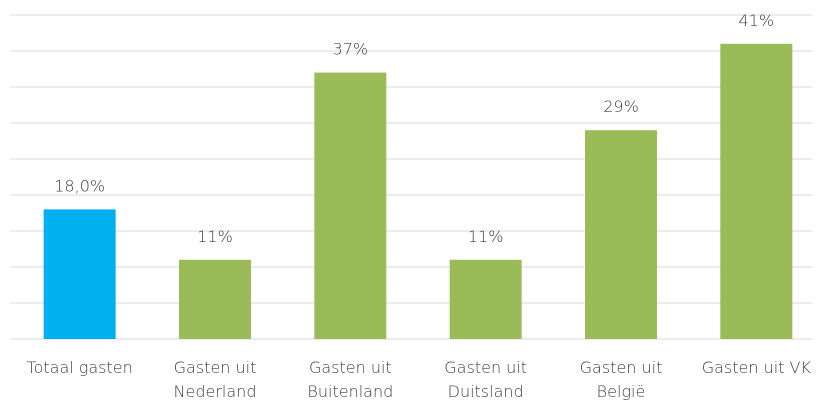 Image resolution: width=822 pixels, height=410 pixels. What do you see at coordinates (486, 379) in the screenshot?
I see `x-tick-label: Gasten uit Duitsland` at bounding box center [486, 379].